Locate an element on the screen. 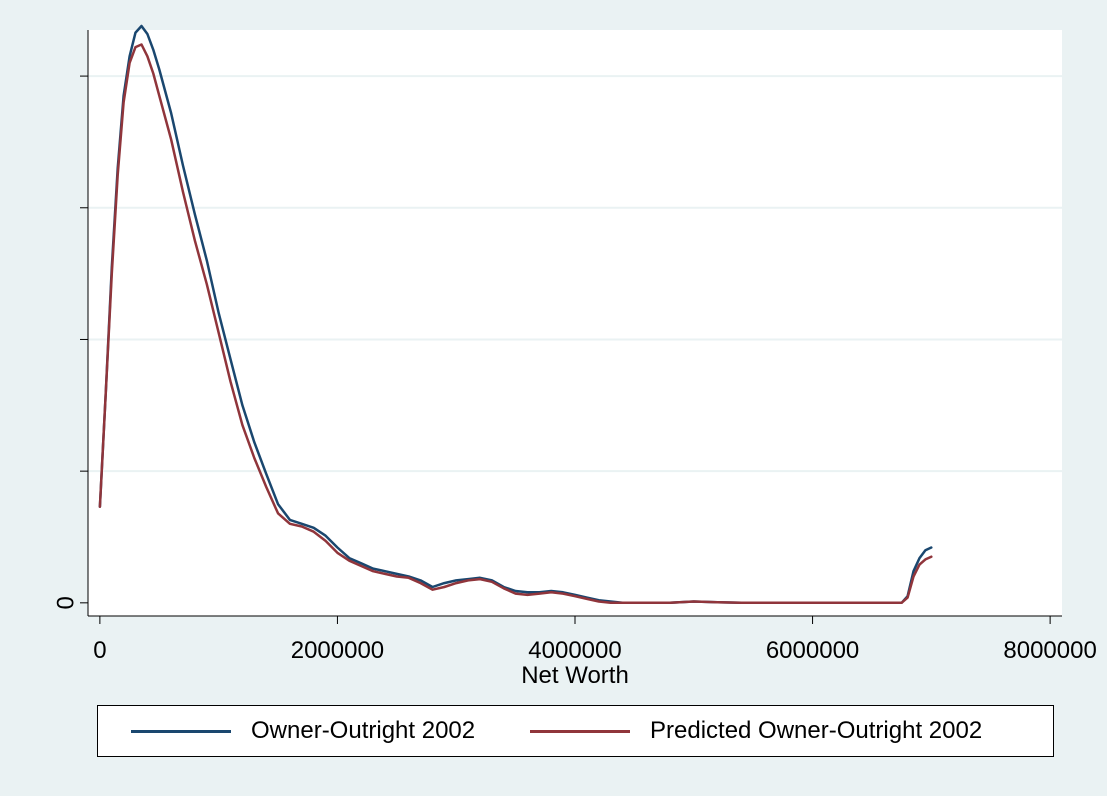  legend-item-predicted-owner-outright: Predicted Owner-Outright 2002 is located at coordinates (756, 730).